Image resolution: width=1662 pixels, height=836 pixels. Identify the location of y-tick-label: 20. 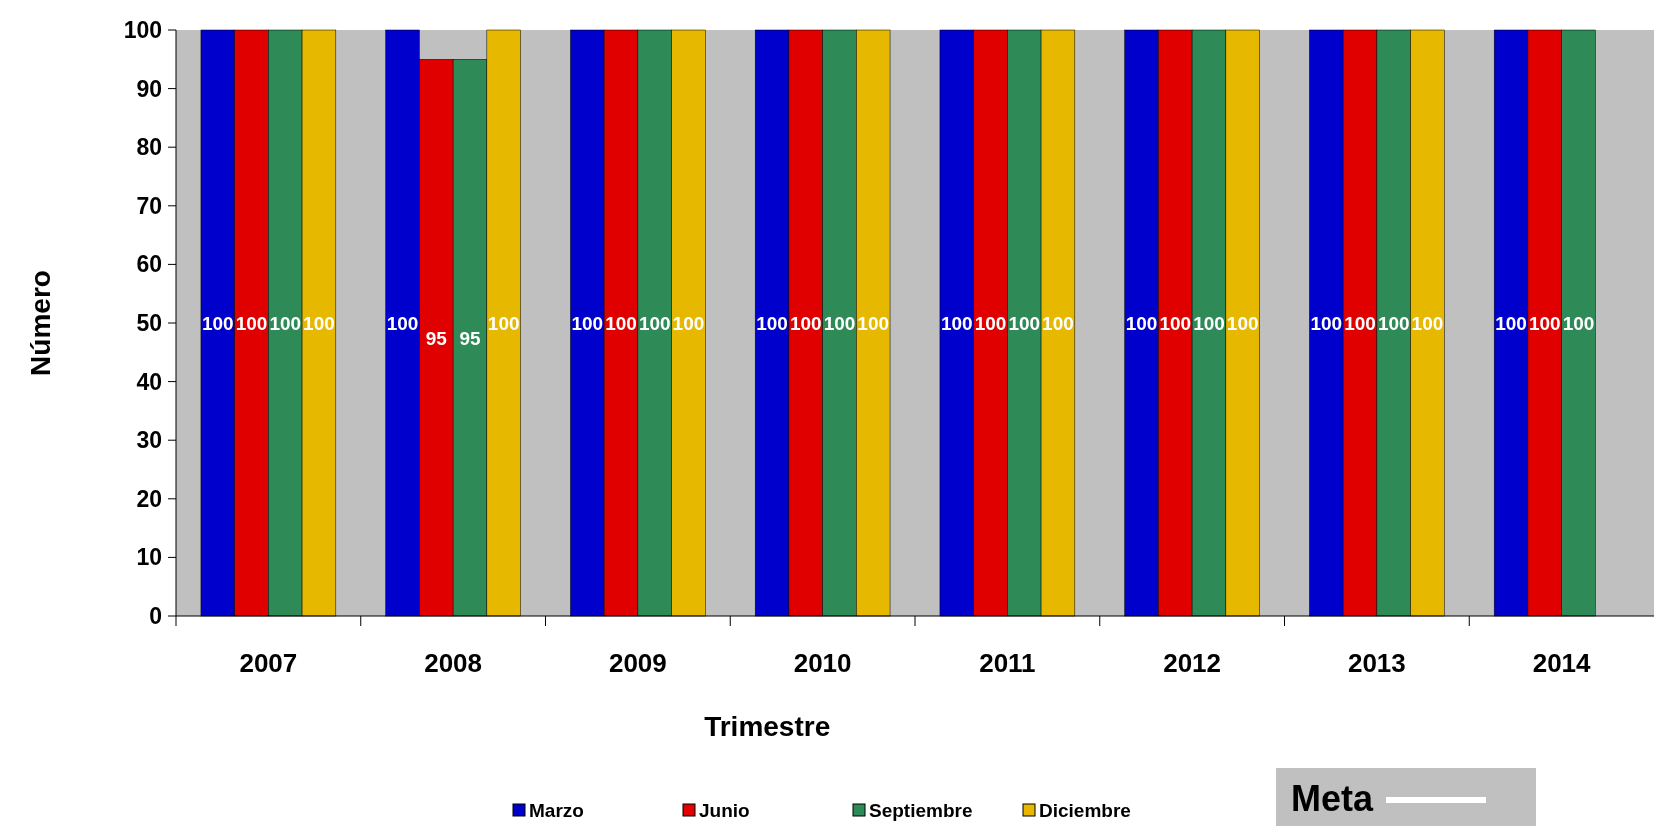
(149, 498).